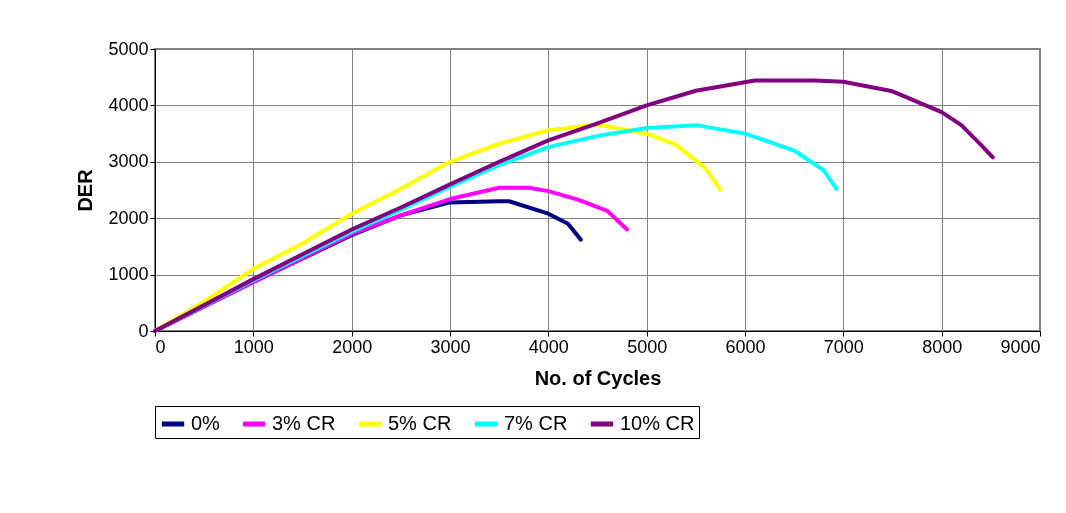 This screenshot has height=513, width=1066. I want to click on x-axis-title: No. of Cycles, so click(598, 377).